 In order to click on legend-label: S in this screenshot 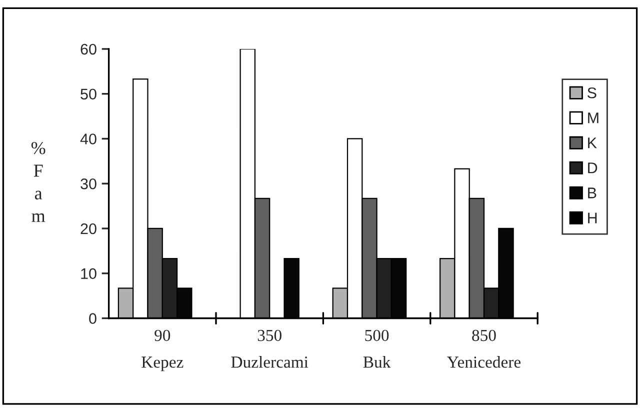, I will do `click(592, 92)`.